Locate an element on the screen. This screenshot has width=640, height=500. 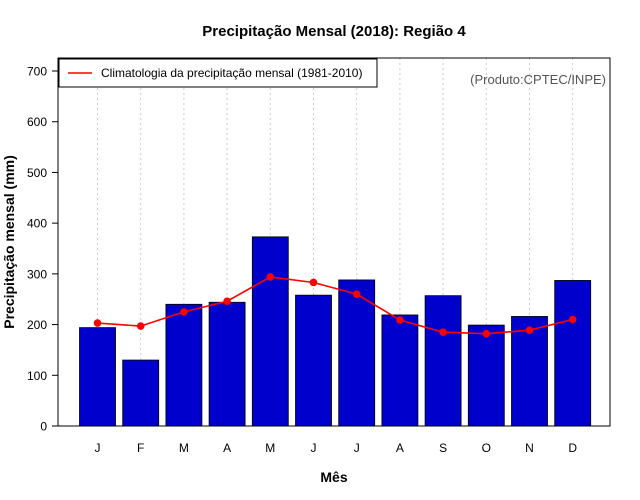
y-tick-label: 100 is located at coordinates (37, 376).